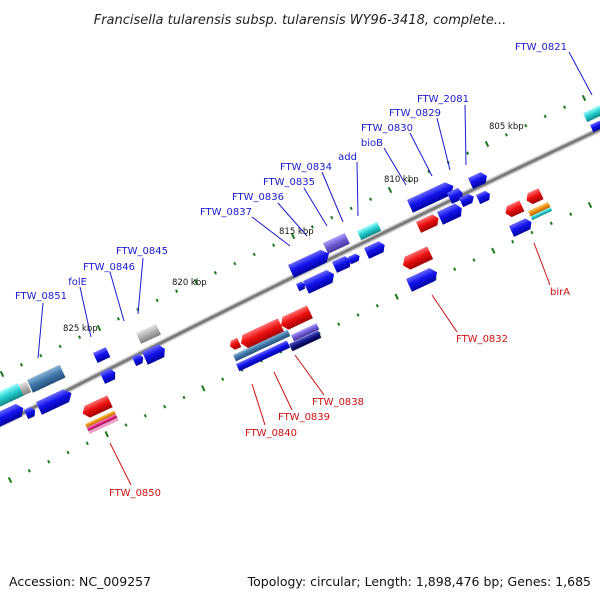  What do you see at coordinates (189, 283) in the screenshot?
I see `kbp-label-820: 820 kbp` at bounding box center [189, 283].